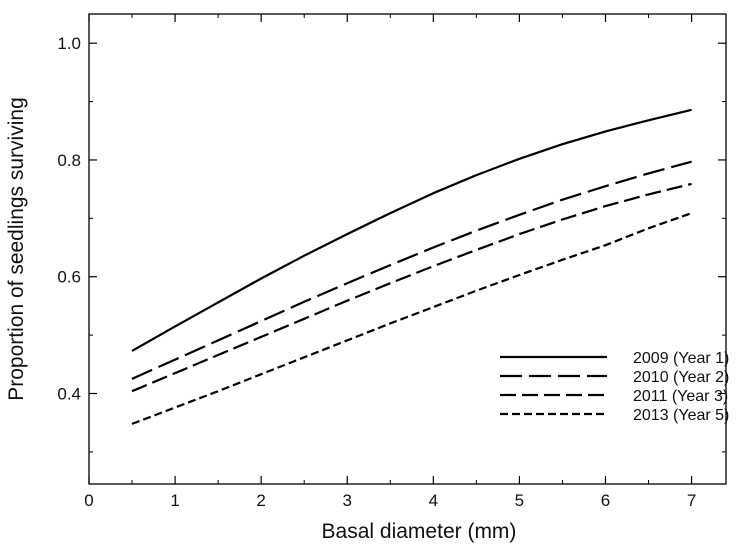 The height and width of the screenshot is (547, 754). I want to click on y-tick-label: 0.6, so click(69, 277).